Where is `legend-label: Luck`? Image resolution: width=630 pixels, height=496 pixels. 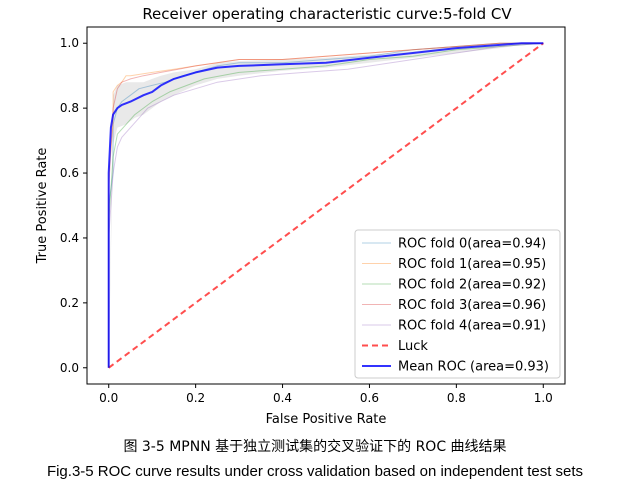
legend-label: Luck is located at coordinates (413, 346).